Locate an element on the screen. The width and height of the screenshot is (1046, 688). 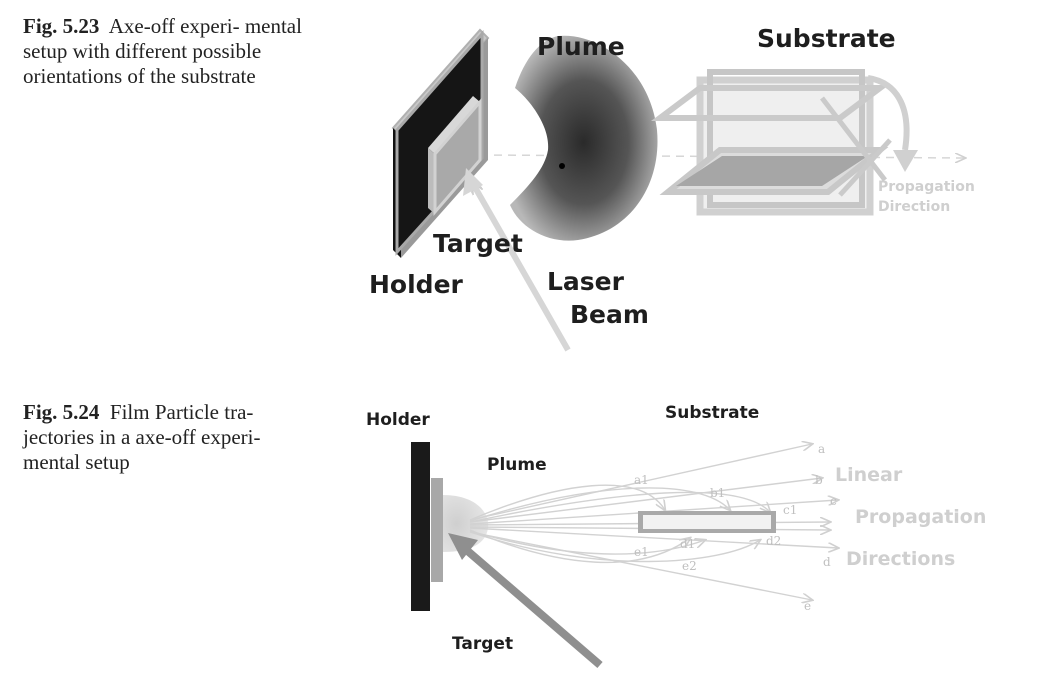
label-direction: Direction is located at coordinates (914, 207).